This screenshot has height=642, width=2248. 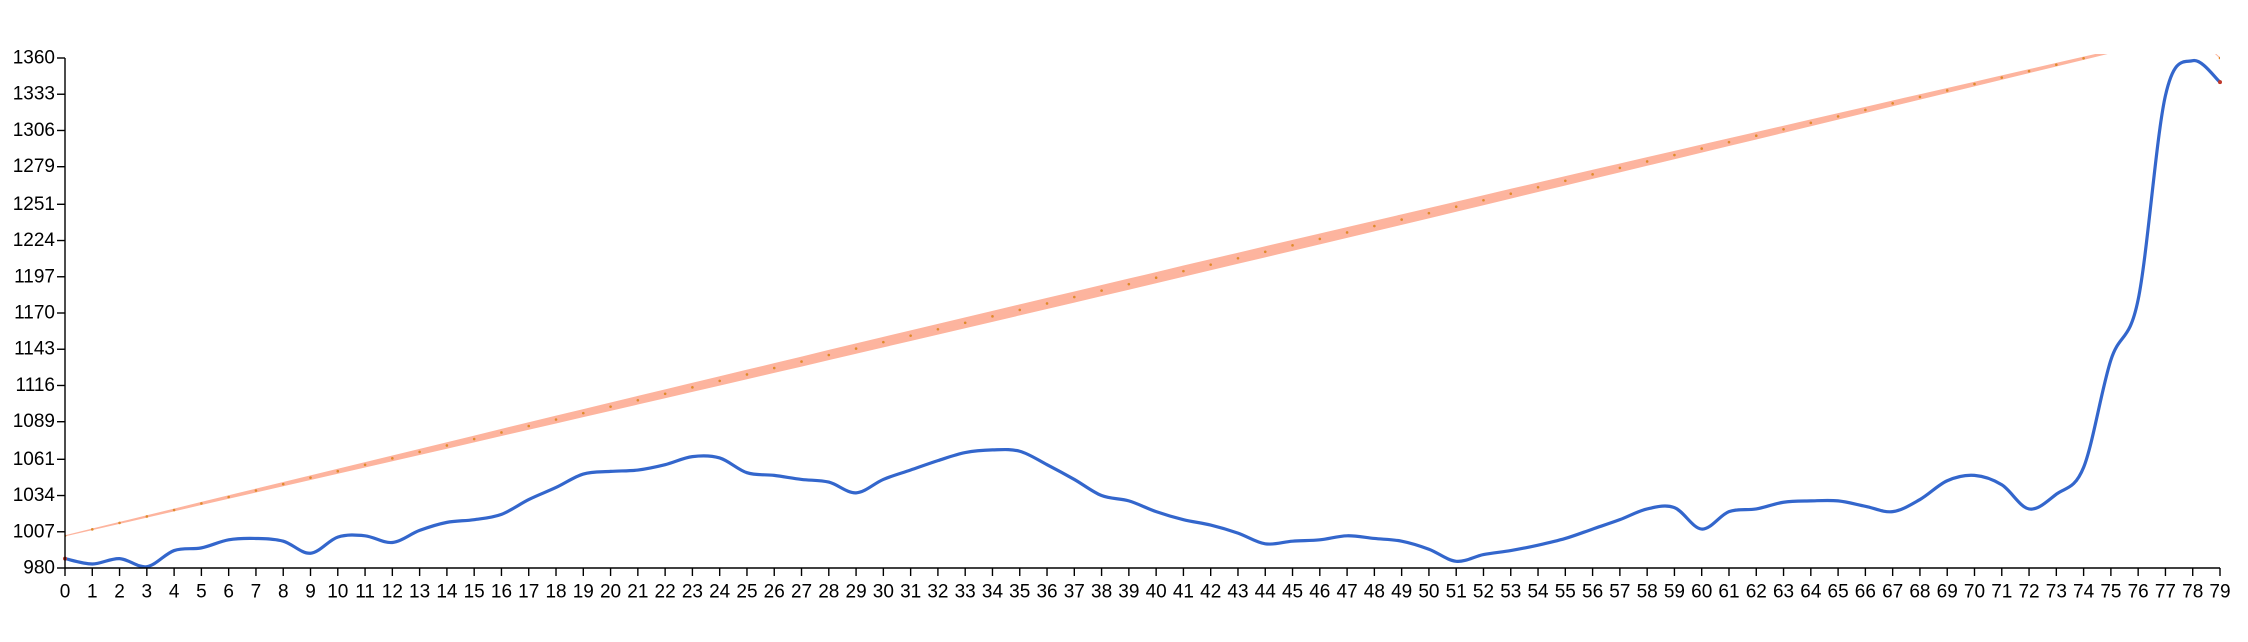 What do you see at coordinates (1046, 592) in the screenshot?
I see `x-tick-label-36: 36` at bounding box center [1046, 592].